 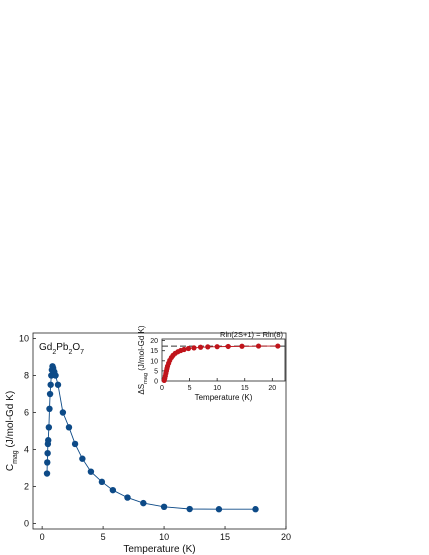 What do you see at coordinates (154, 351) in the screenshot?
I see `y-tick-label: 15` at bounding box center [154, 351].